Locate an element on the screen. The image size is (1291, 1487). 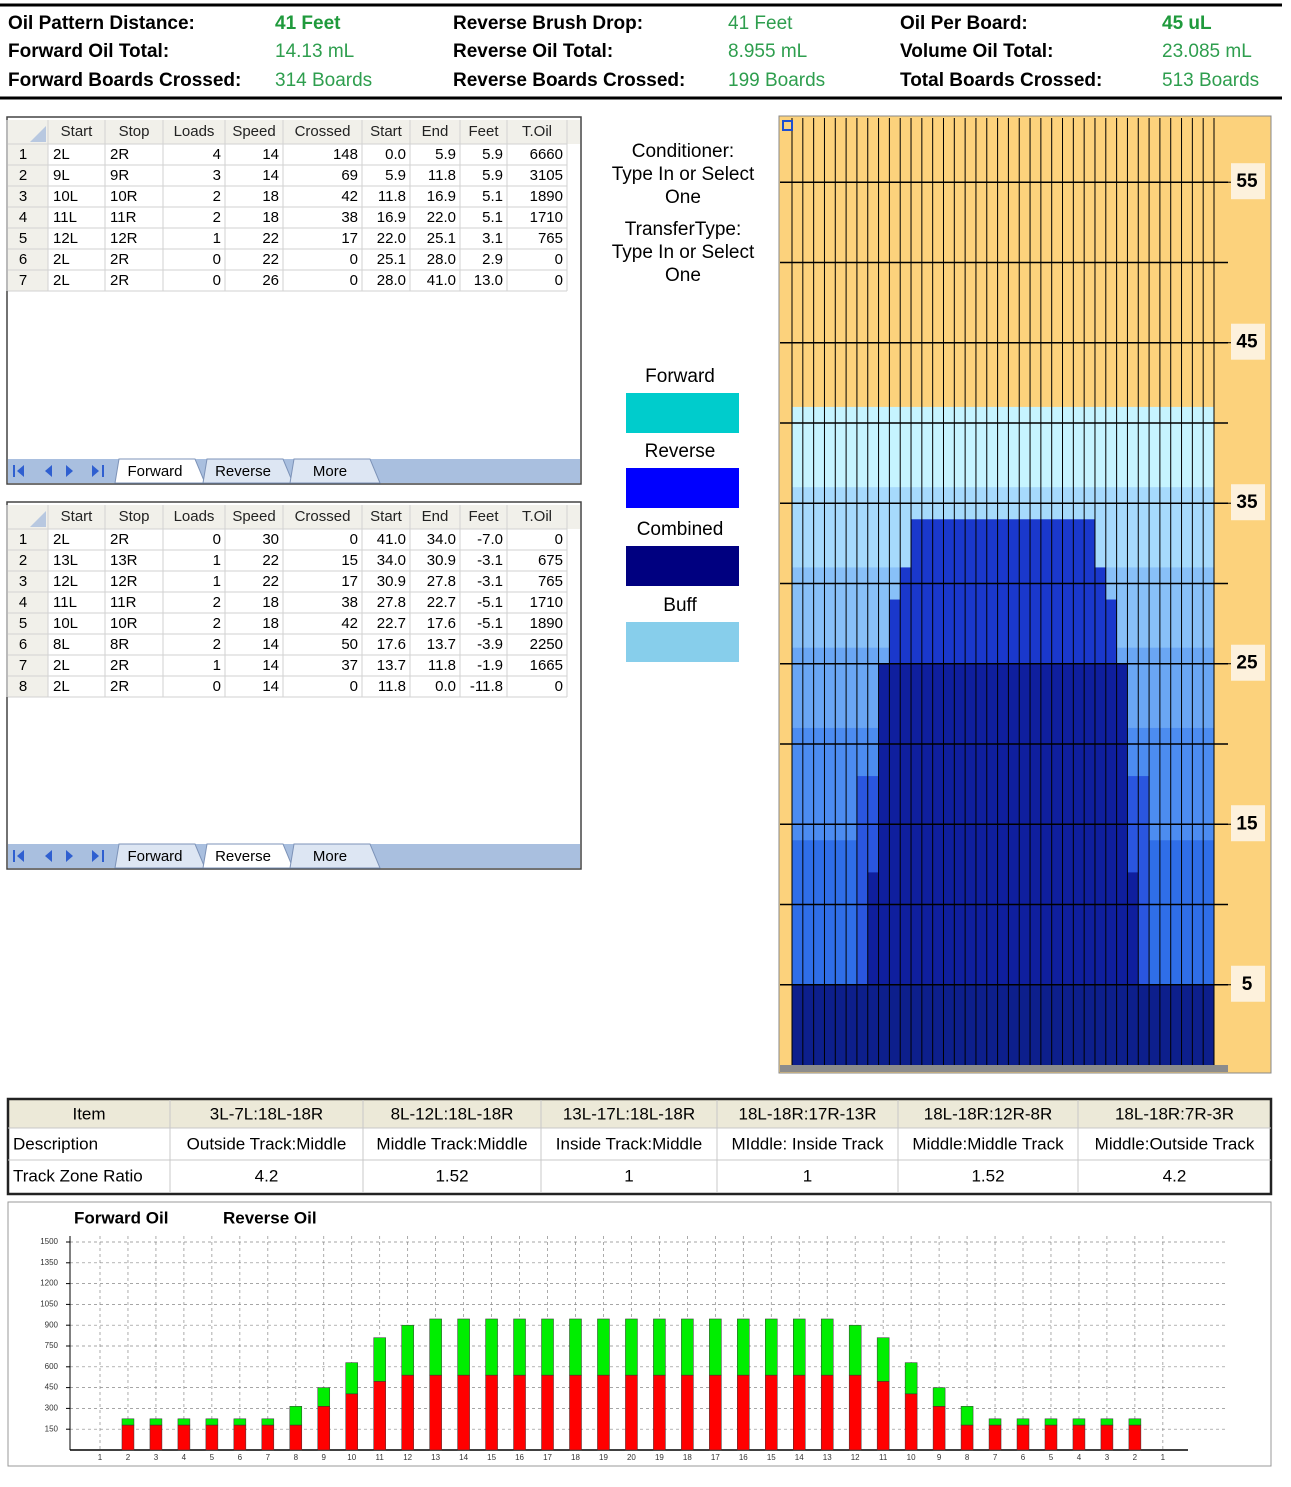
table-frame is located at coordinates (294, 685).